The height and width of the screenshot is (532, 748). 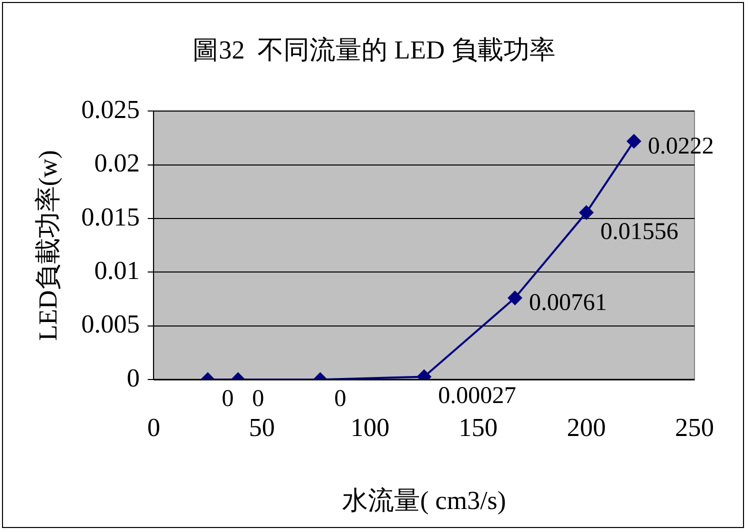 I want to click on data-label: 0.01556, so click(x=639, y=231).